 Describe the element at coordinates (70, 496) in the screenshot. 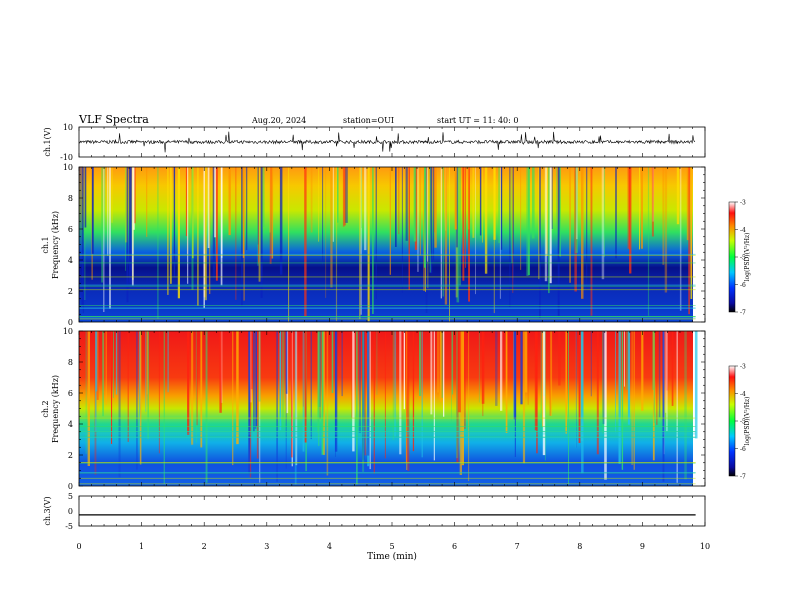

I see `ch3-waveform-tick-top: 5` at that location.